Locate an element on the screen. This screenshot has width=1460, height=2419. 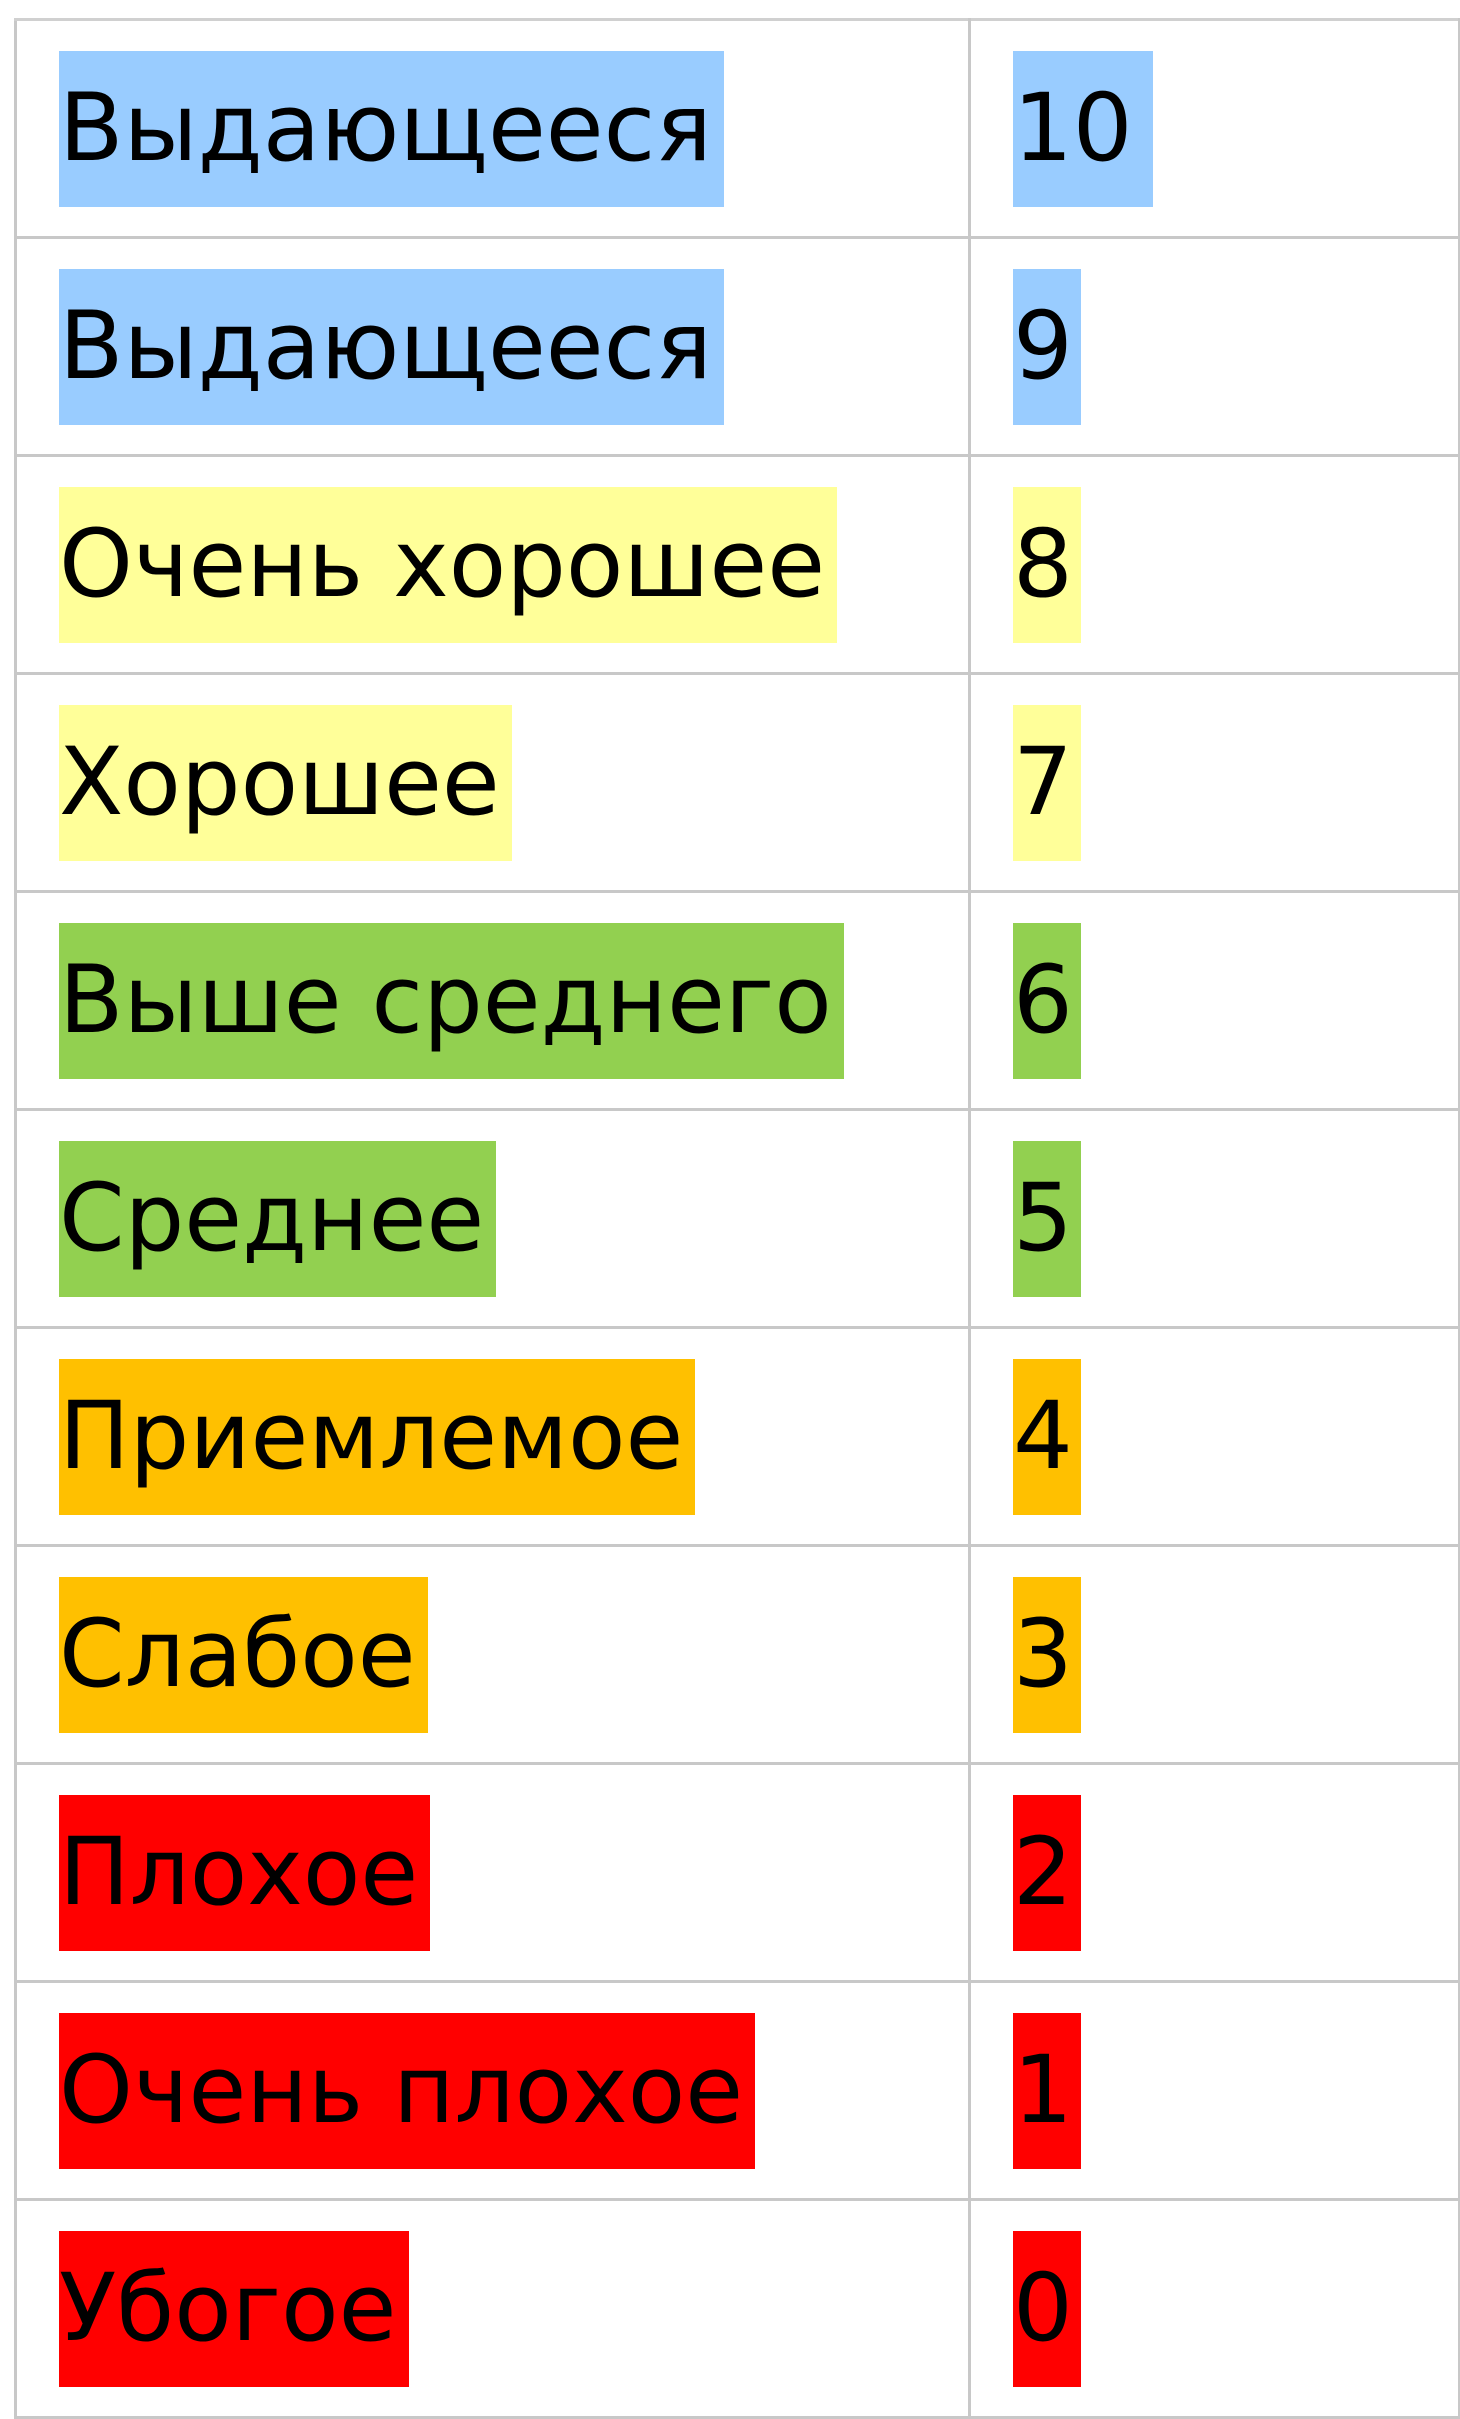
rating-score-cell: 7 is located at coordinates (1214, 782).